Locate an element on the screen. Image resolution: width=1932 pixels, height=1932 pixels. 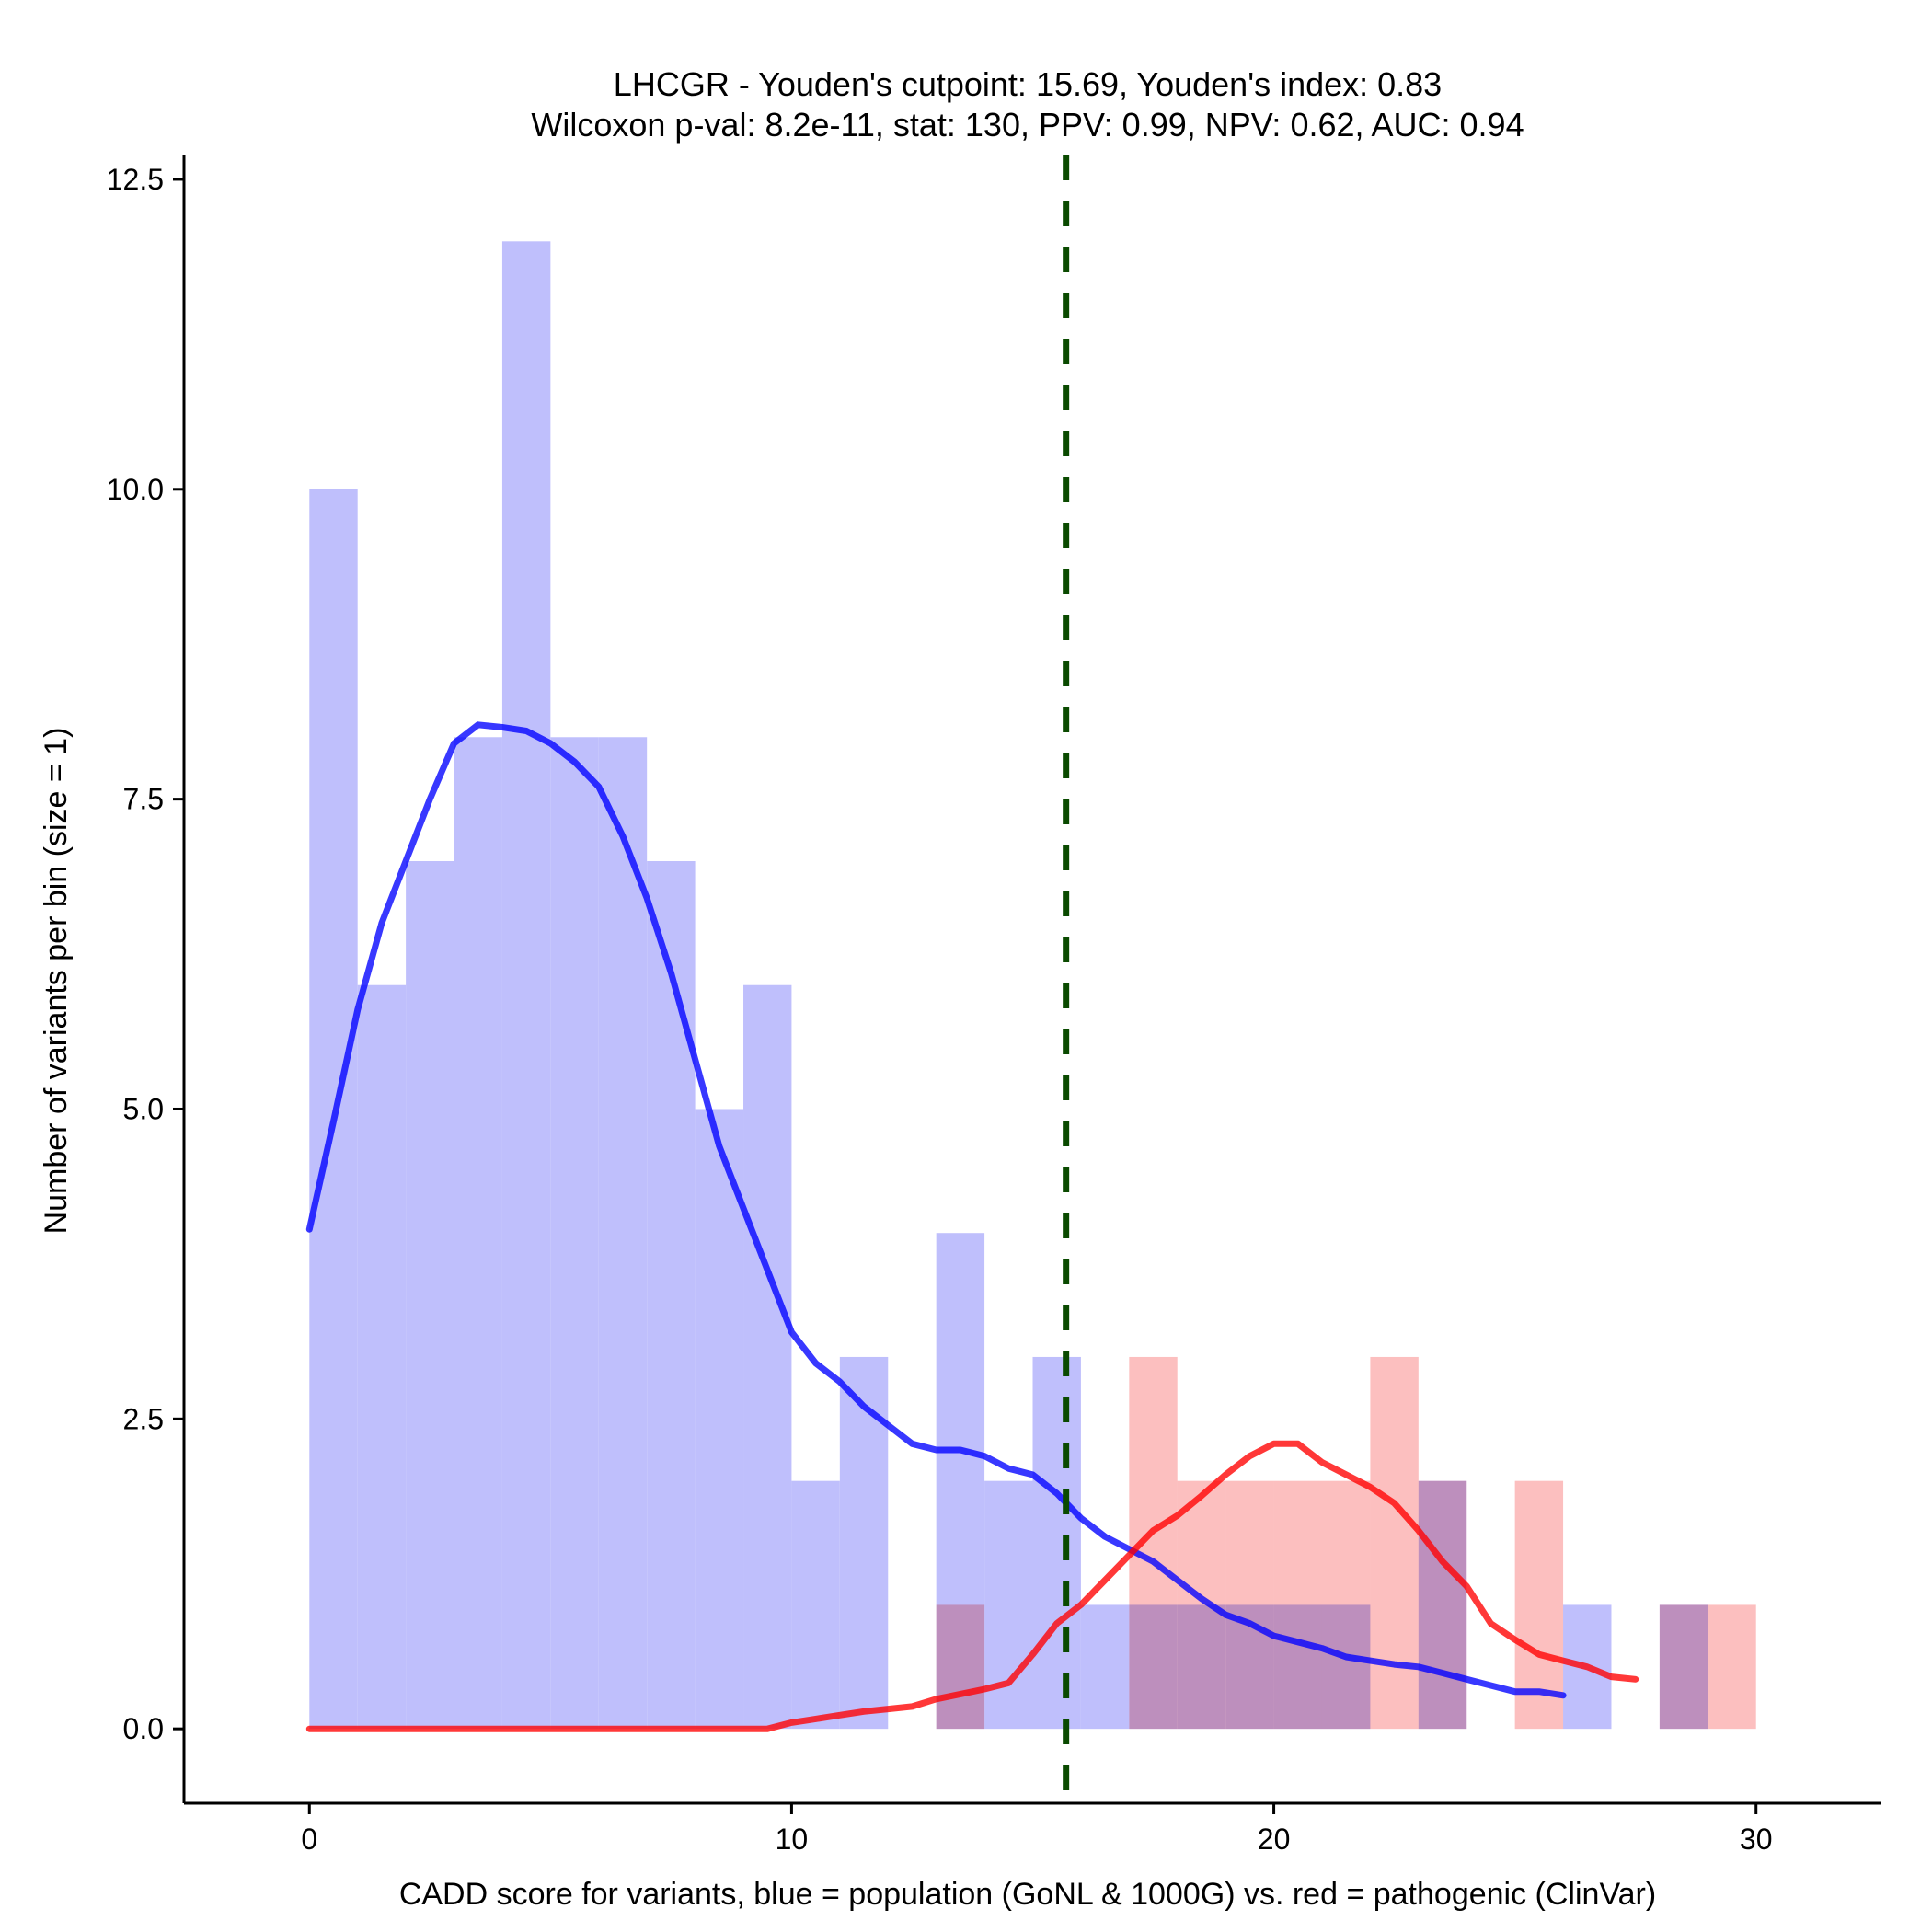
y-tick-label: 10.0 is located at coordinates (135, 490).